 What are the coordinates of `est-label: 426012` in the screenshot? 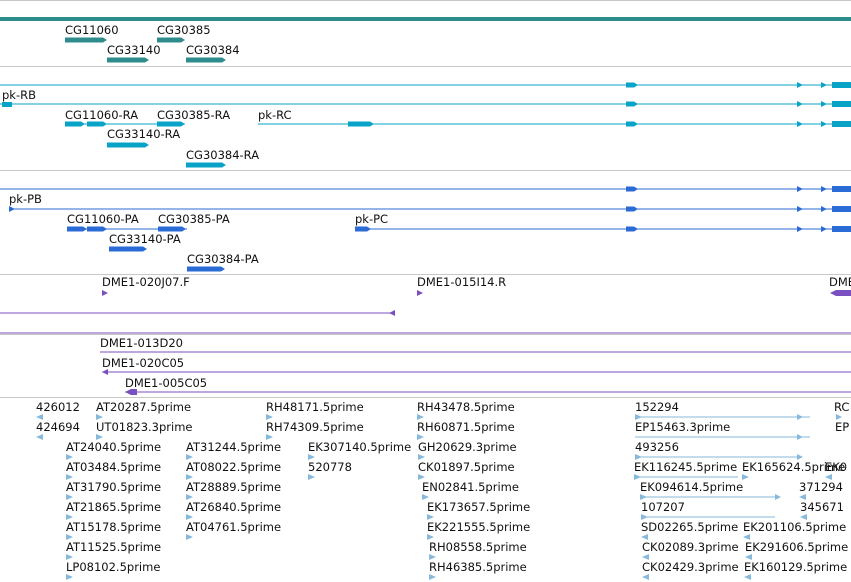 It's located at (58, 407).